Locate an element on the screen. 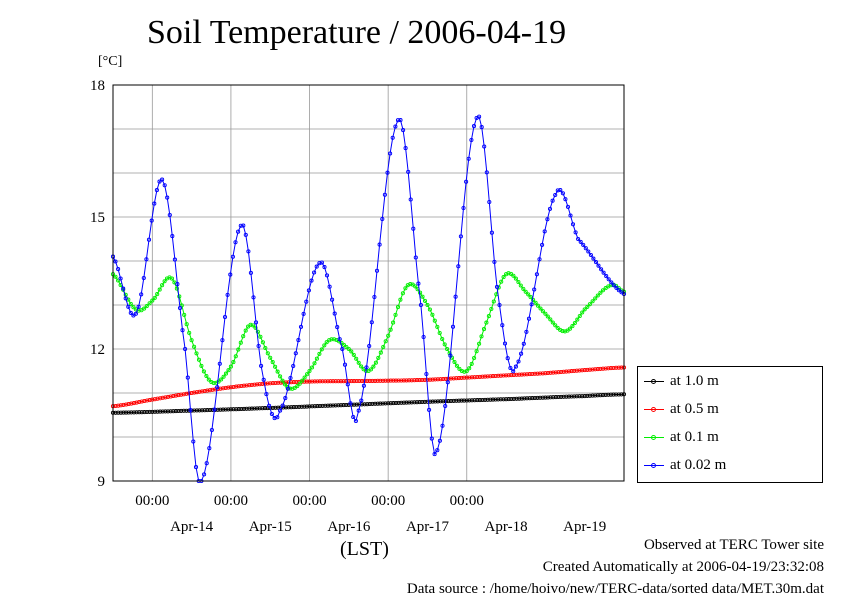  legend-item-0-5m: at 0.5 m is located at coordinates (681, 411).